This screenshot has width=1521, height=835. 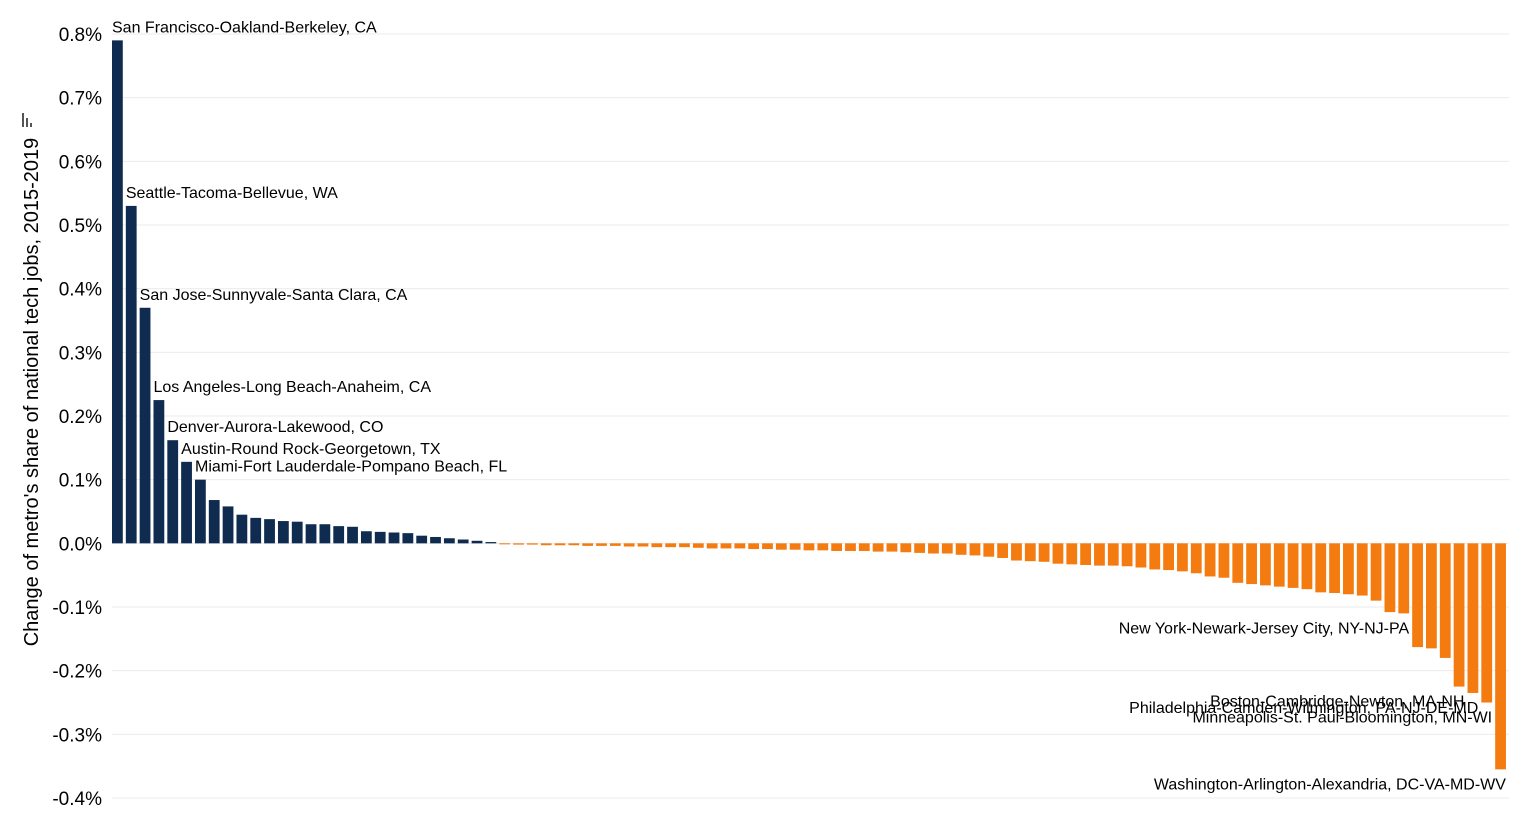 I want to click on y-tick-label: 0.7%, so click(x=80, y=99).